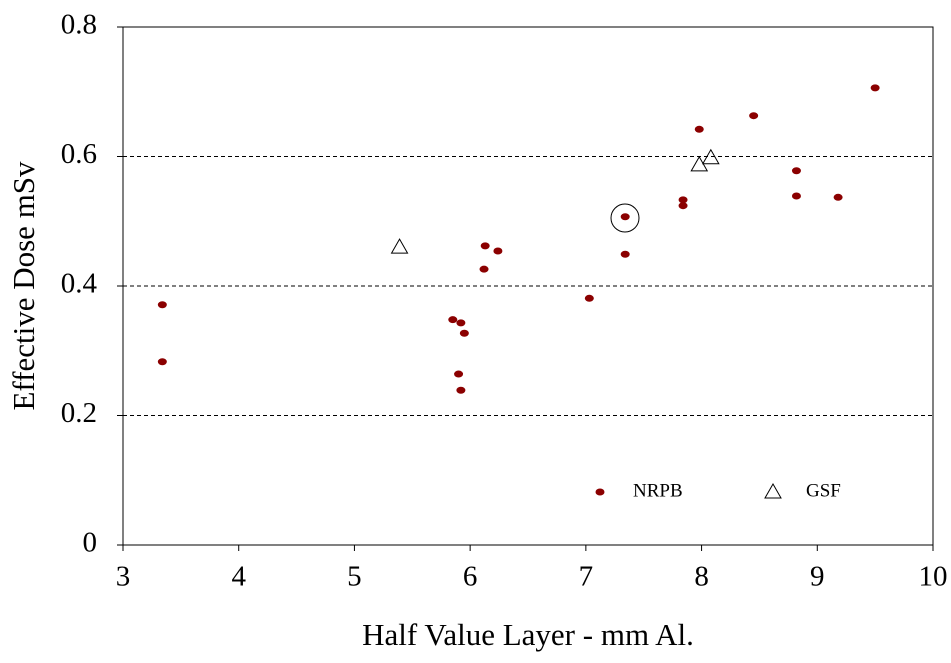  Describe the element at coordinates (470, 577) in the screenshot. I see `x-tick-label: 6` at that location.